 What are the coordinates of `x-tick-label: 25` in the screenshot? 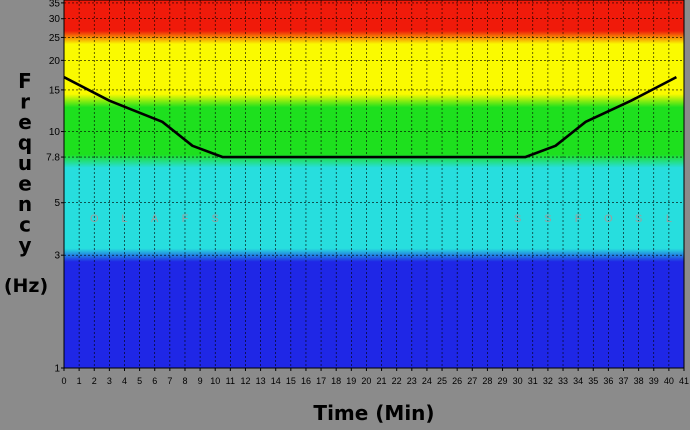 It's located at (442, 381).